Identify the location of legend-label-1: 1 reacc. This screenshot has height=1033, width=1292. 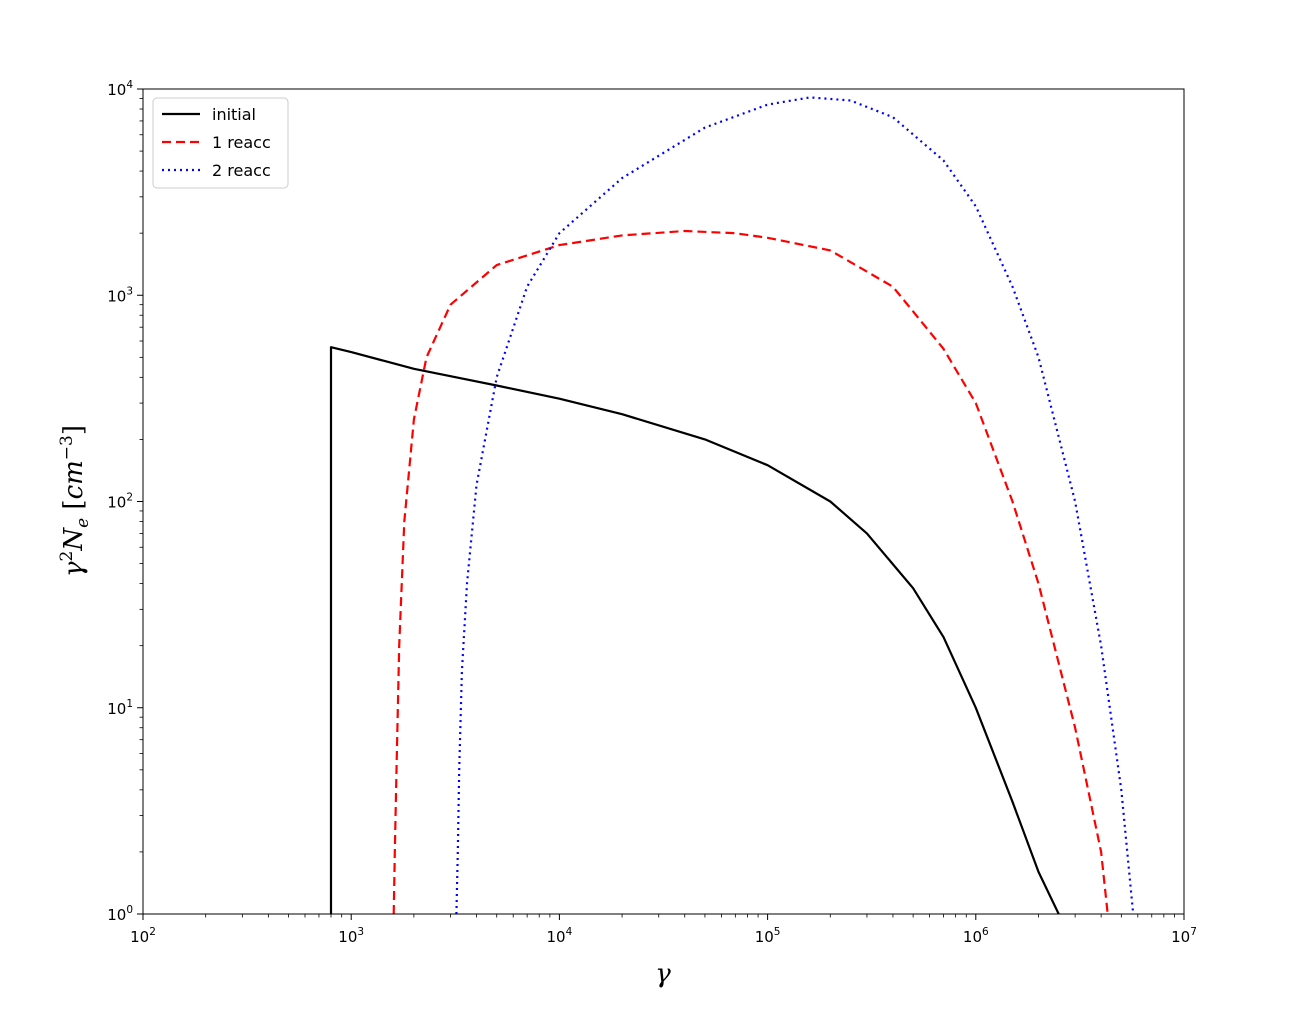
(241, 142).